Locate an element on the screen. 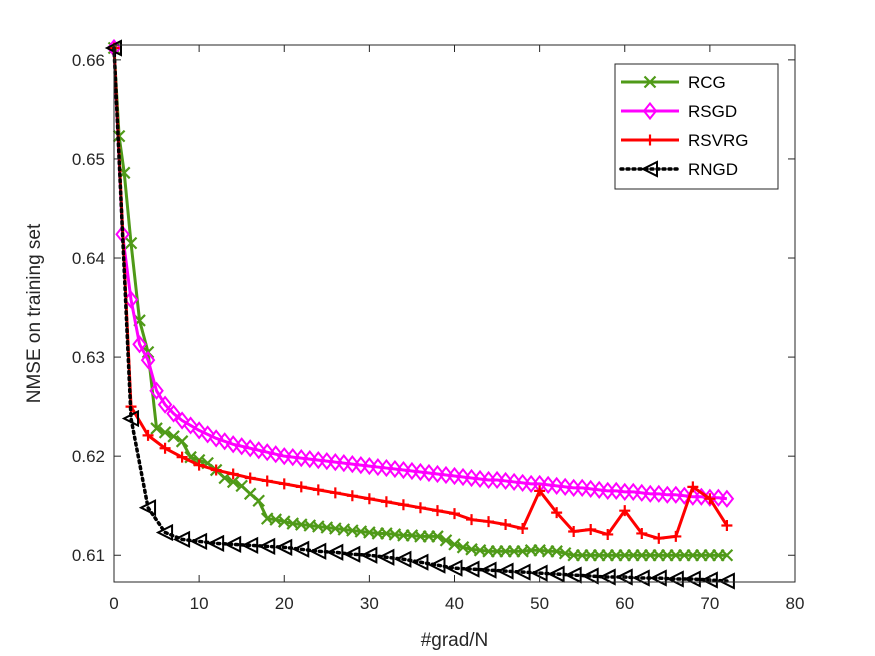 The width and height of the screenshot is (875, 656). x-tick-label: 10 is located at coordinates (199, 603).